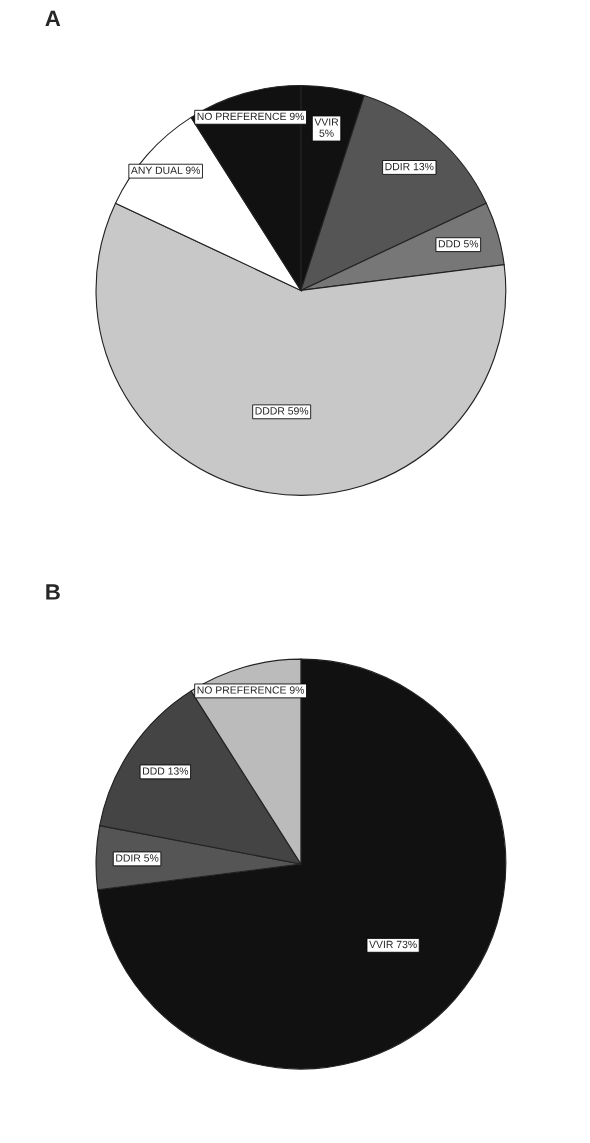 The height and width of the screenshot is (1143, 590). What do you see at coordinates (53, 592) in the screenshot?
I see `chart-title: B` at bounding box center [53, 592].